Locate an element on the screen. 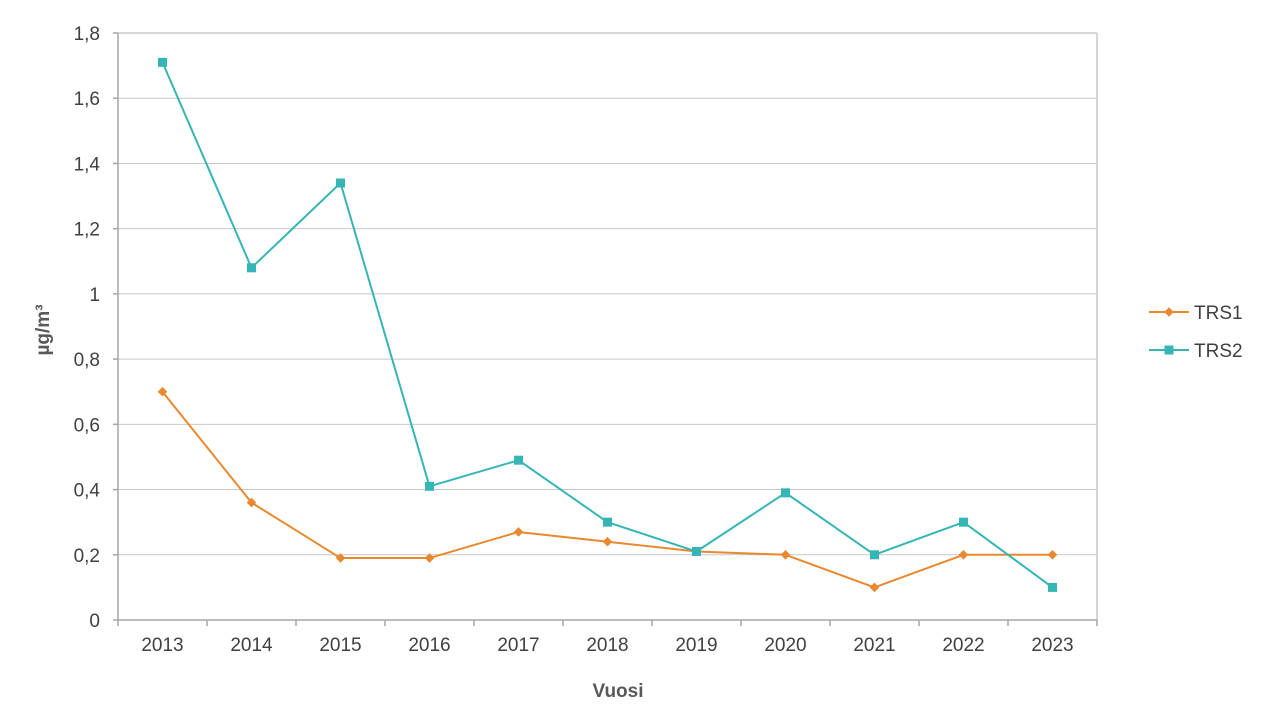  legend-item-trs2: TRS2 is located at coordinates (1196, 351).